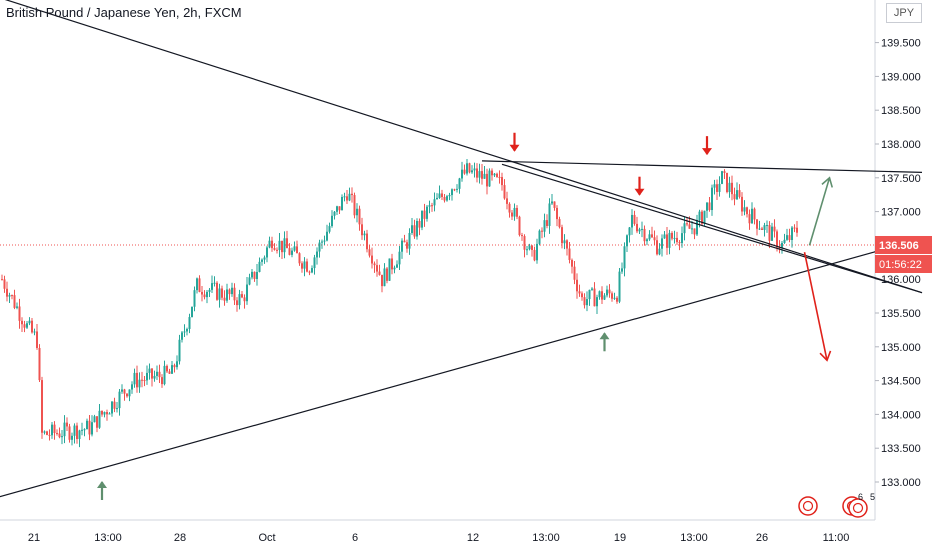 The height and width of the screenshot is (550, 932). Describe the element at coordinates (702, 166) in the screenshot. I see `resistance-line` at that location.